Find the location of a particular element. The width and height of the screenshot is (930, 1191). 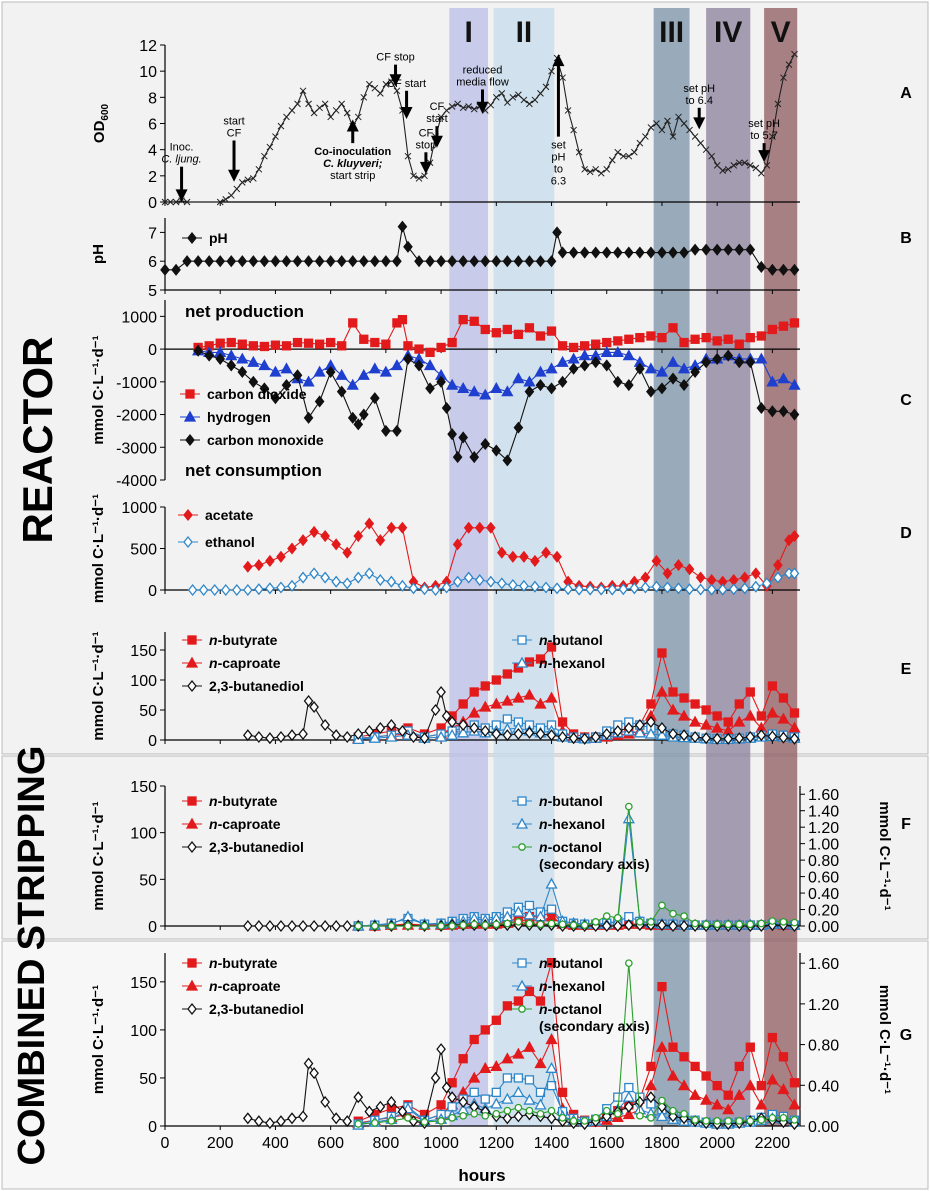

series-n-octanol is located at coordinates (576, 1043).